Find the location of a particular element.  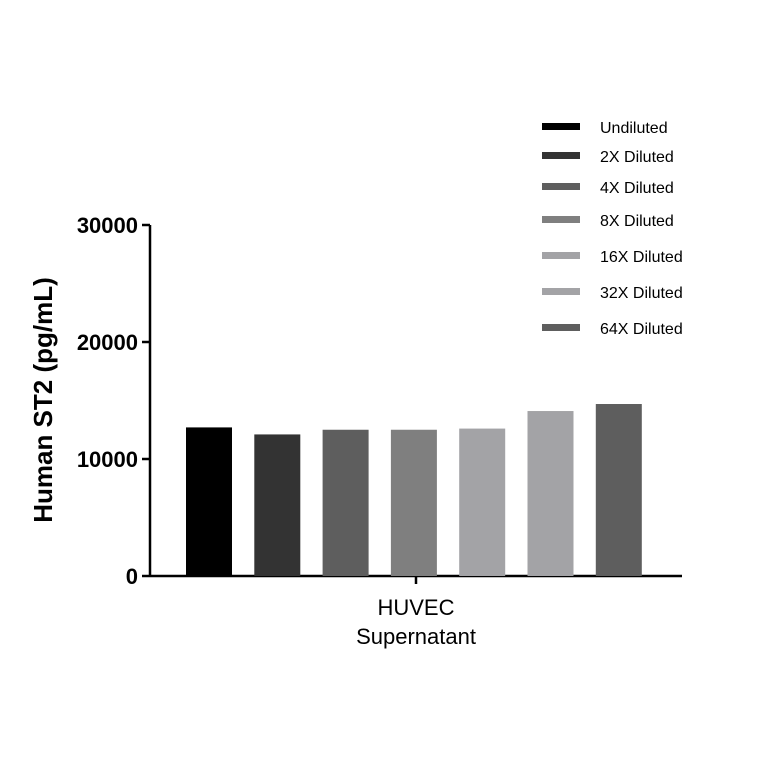

y-axis-label: Human ST2 (pg/mL) is located at coordinates (43, 400).